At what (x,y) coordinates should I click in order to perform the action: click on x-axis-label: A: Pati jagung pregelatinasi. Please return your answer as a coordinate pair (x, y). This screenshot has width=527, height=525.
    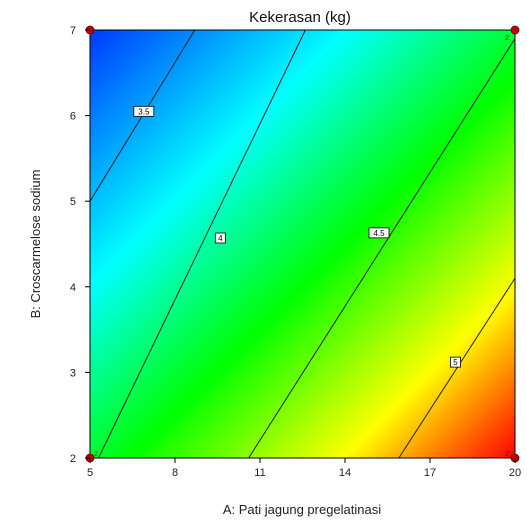
    Looking at the image, I should click on (302, 509).